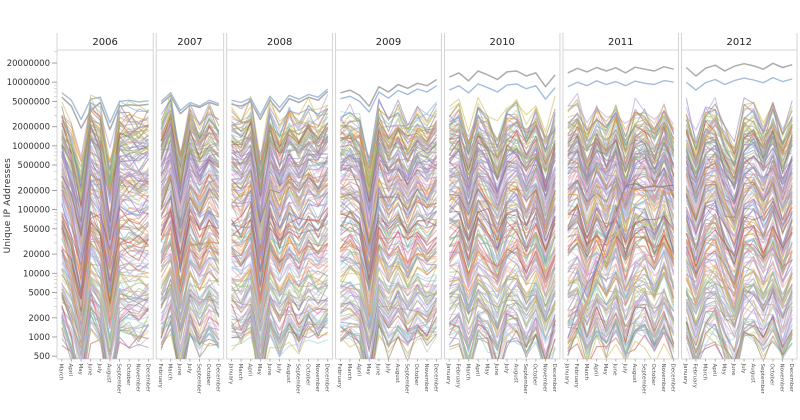  I want to click on y-tick-label: 5000, so click(39, 293).